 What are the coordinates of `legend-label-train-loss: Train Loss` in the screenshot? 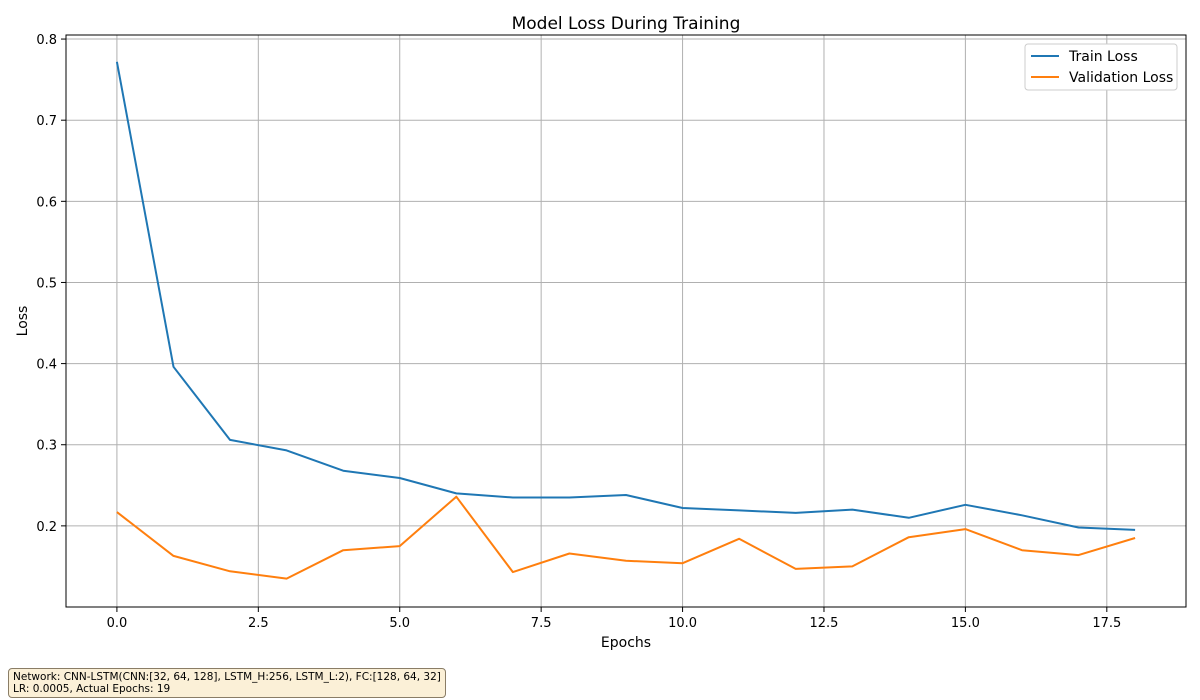 It's located at (1103, 57).